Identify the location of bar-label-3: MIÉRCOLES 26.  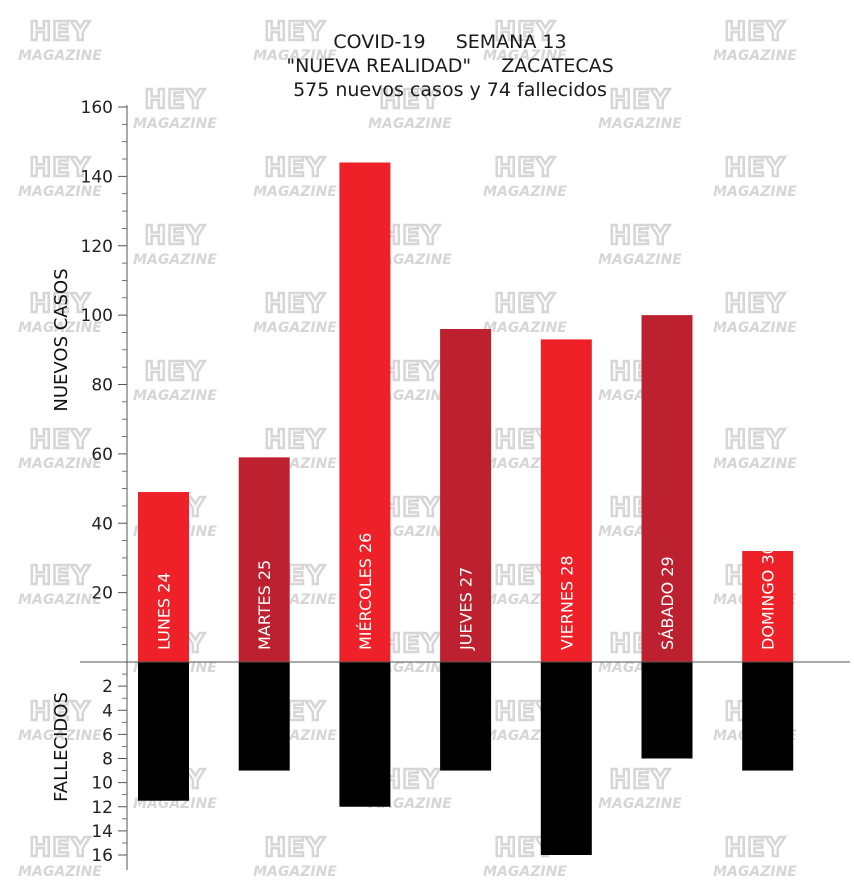
(365, 591).